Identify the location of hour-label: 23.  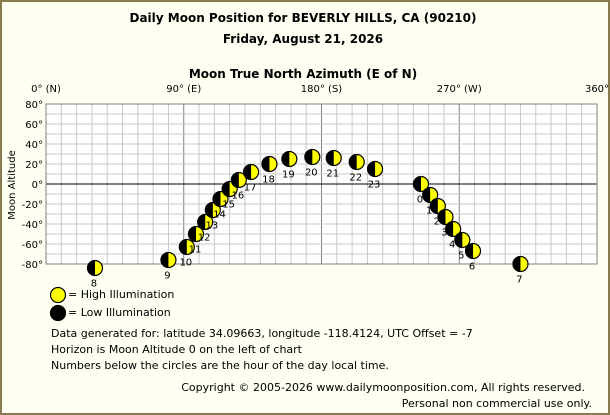
(374, 185).